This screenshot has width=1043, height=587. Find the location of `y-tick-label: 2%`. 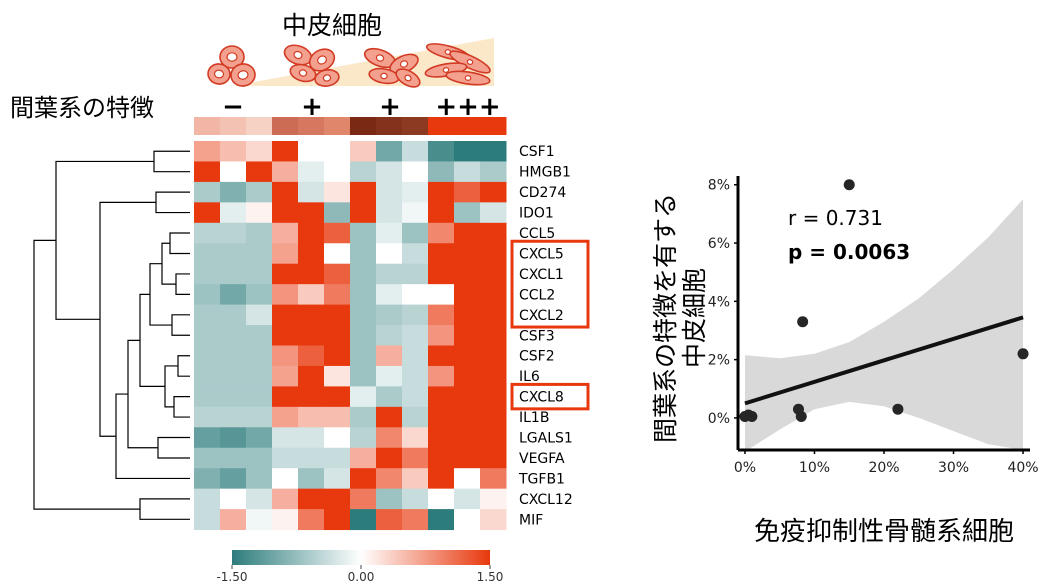

y-tick-label: 2% is located at coordinates (719, 361).